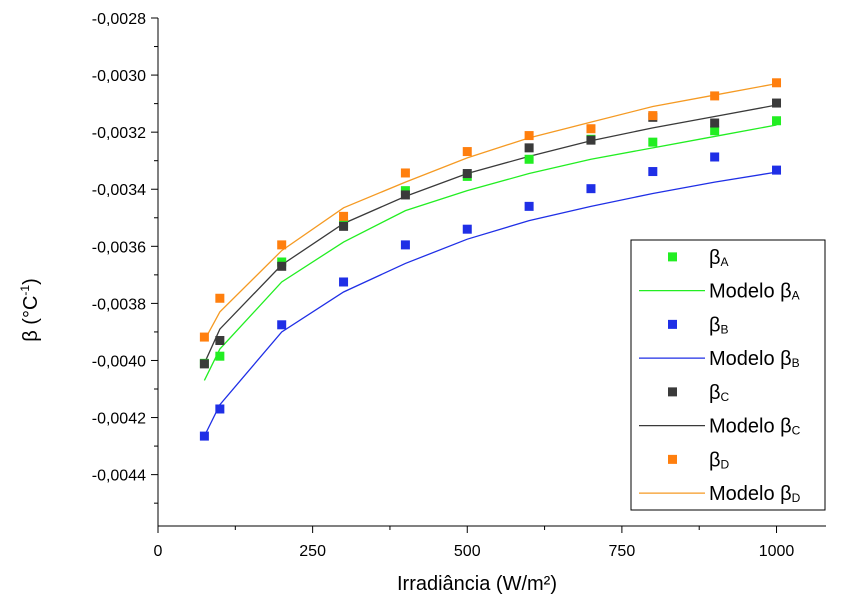 The height and width of the screenshot is (603, 845). What do you see at coordinates (25, 290) in the screenshot?
I see `y-axis-title-sup: -1` at bounding box center [25, 290].